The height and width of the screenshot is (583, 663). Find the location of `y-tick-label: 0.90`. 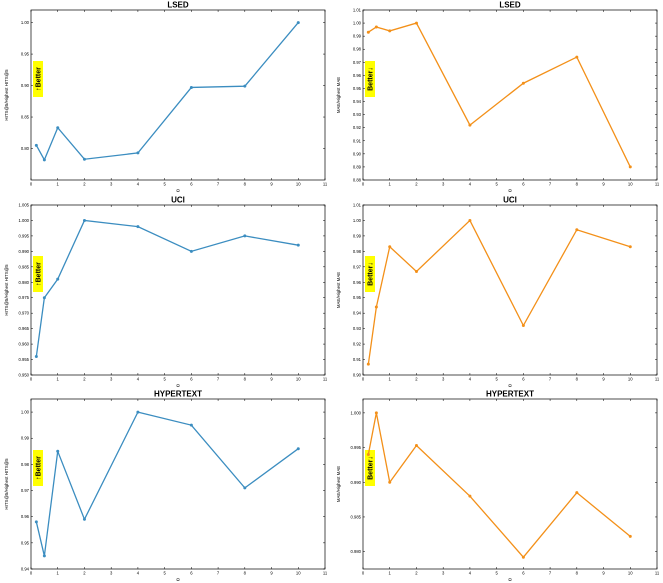

y-tick-label: 0.90 is located at coordinates (25, 85).